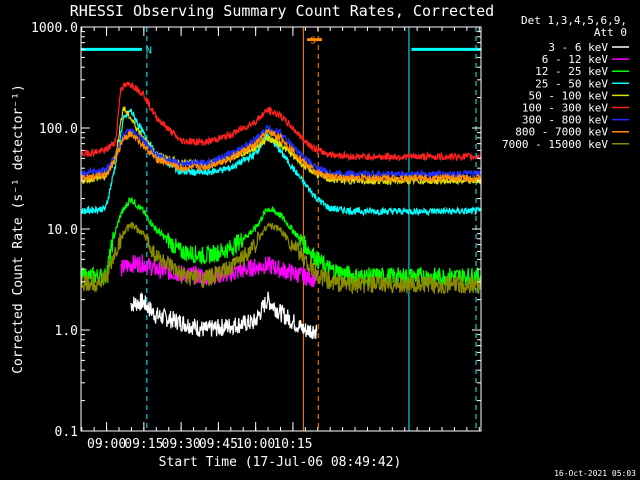  What do you see at coordinates (571, 83) in the screenshot?
I see `legend-label-3: 25 - 50 keV` at bounding box center [571, 83].